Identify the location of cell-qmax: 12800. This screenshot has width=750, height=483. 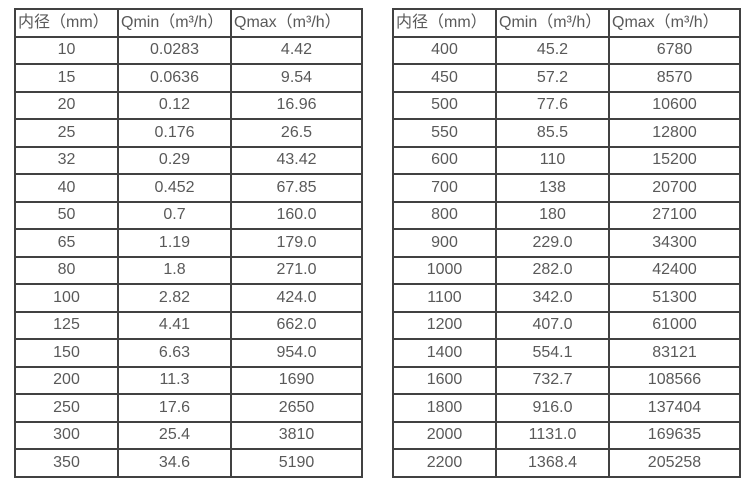
(674, 133).